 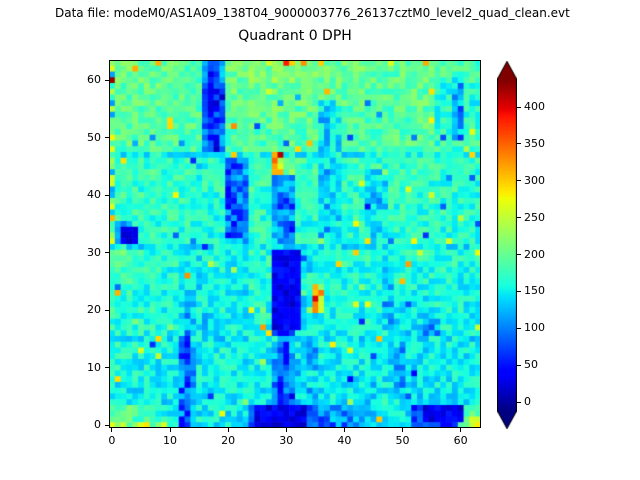 I want to click on colorbar-tick-label: 150, so click(x=534, y=291).